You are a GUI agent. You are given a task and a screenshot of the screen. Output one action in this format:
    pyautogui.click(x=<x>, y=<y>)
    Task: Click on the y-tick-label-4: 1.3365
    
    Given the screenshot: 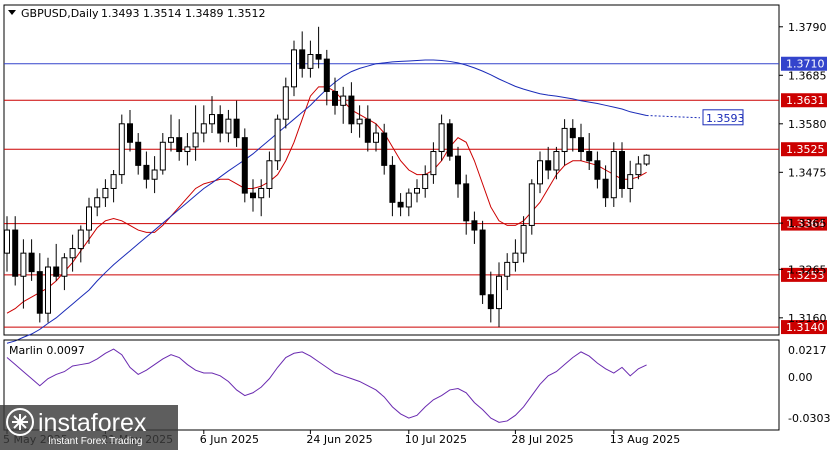 What is the action you would take?
    pyautogui.click(x=807, y=223)
    